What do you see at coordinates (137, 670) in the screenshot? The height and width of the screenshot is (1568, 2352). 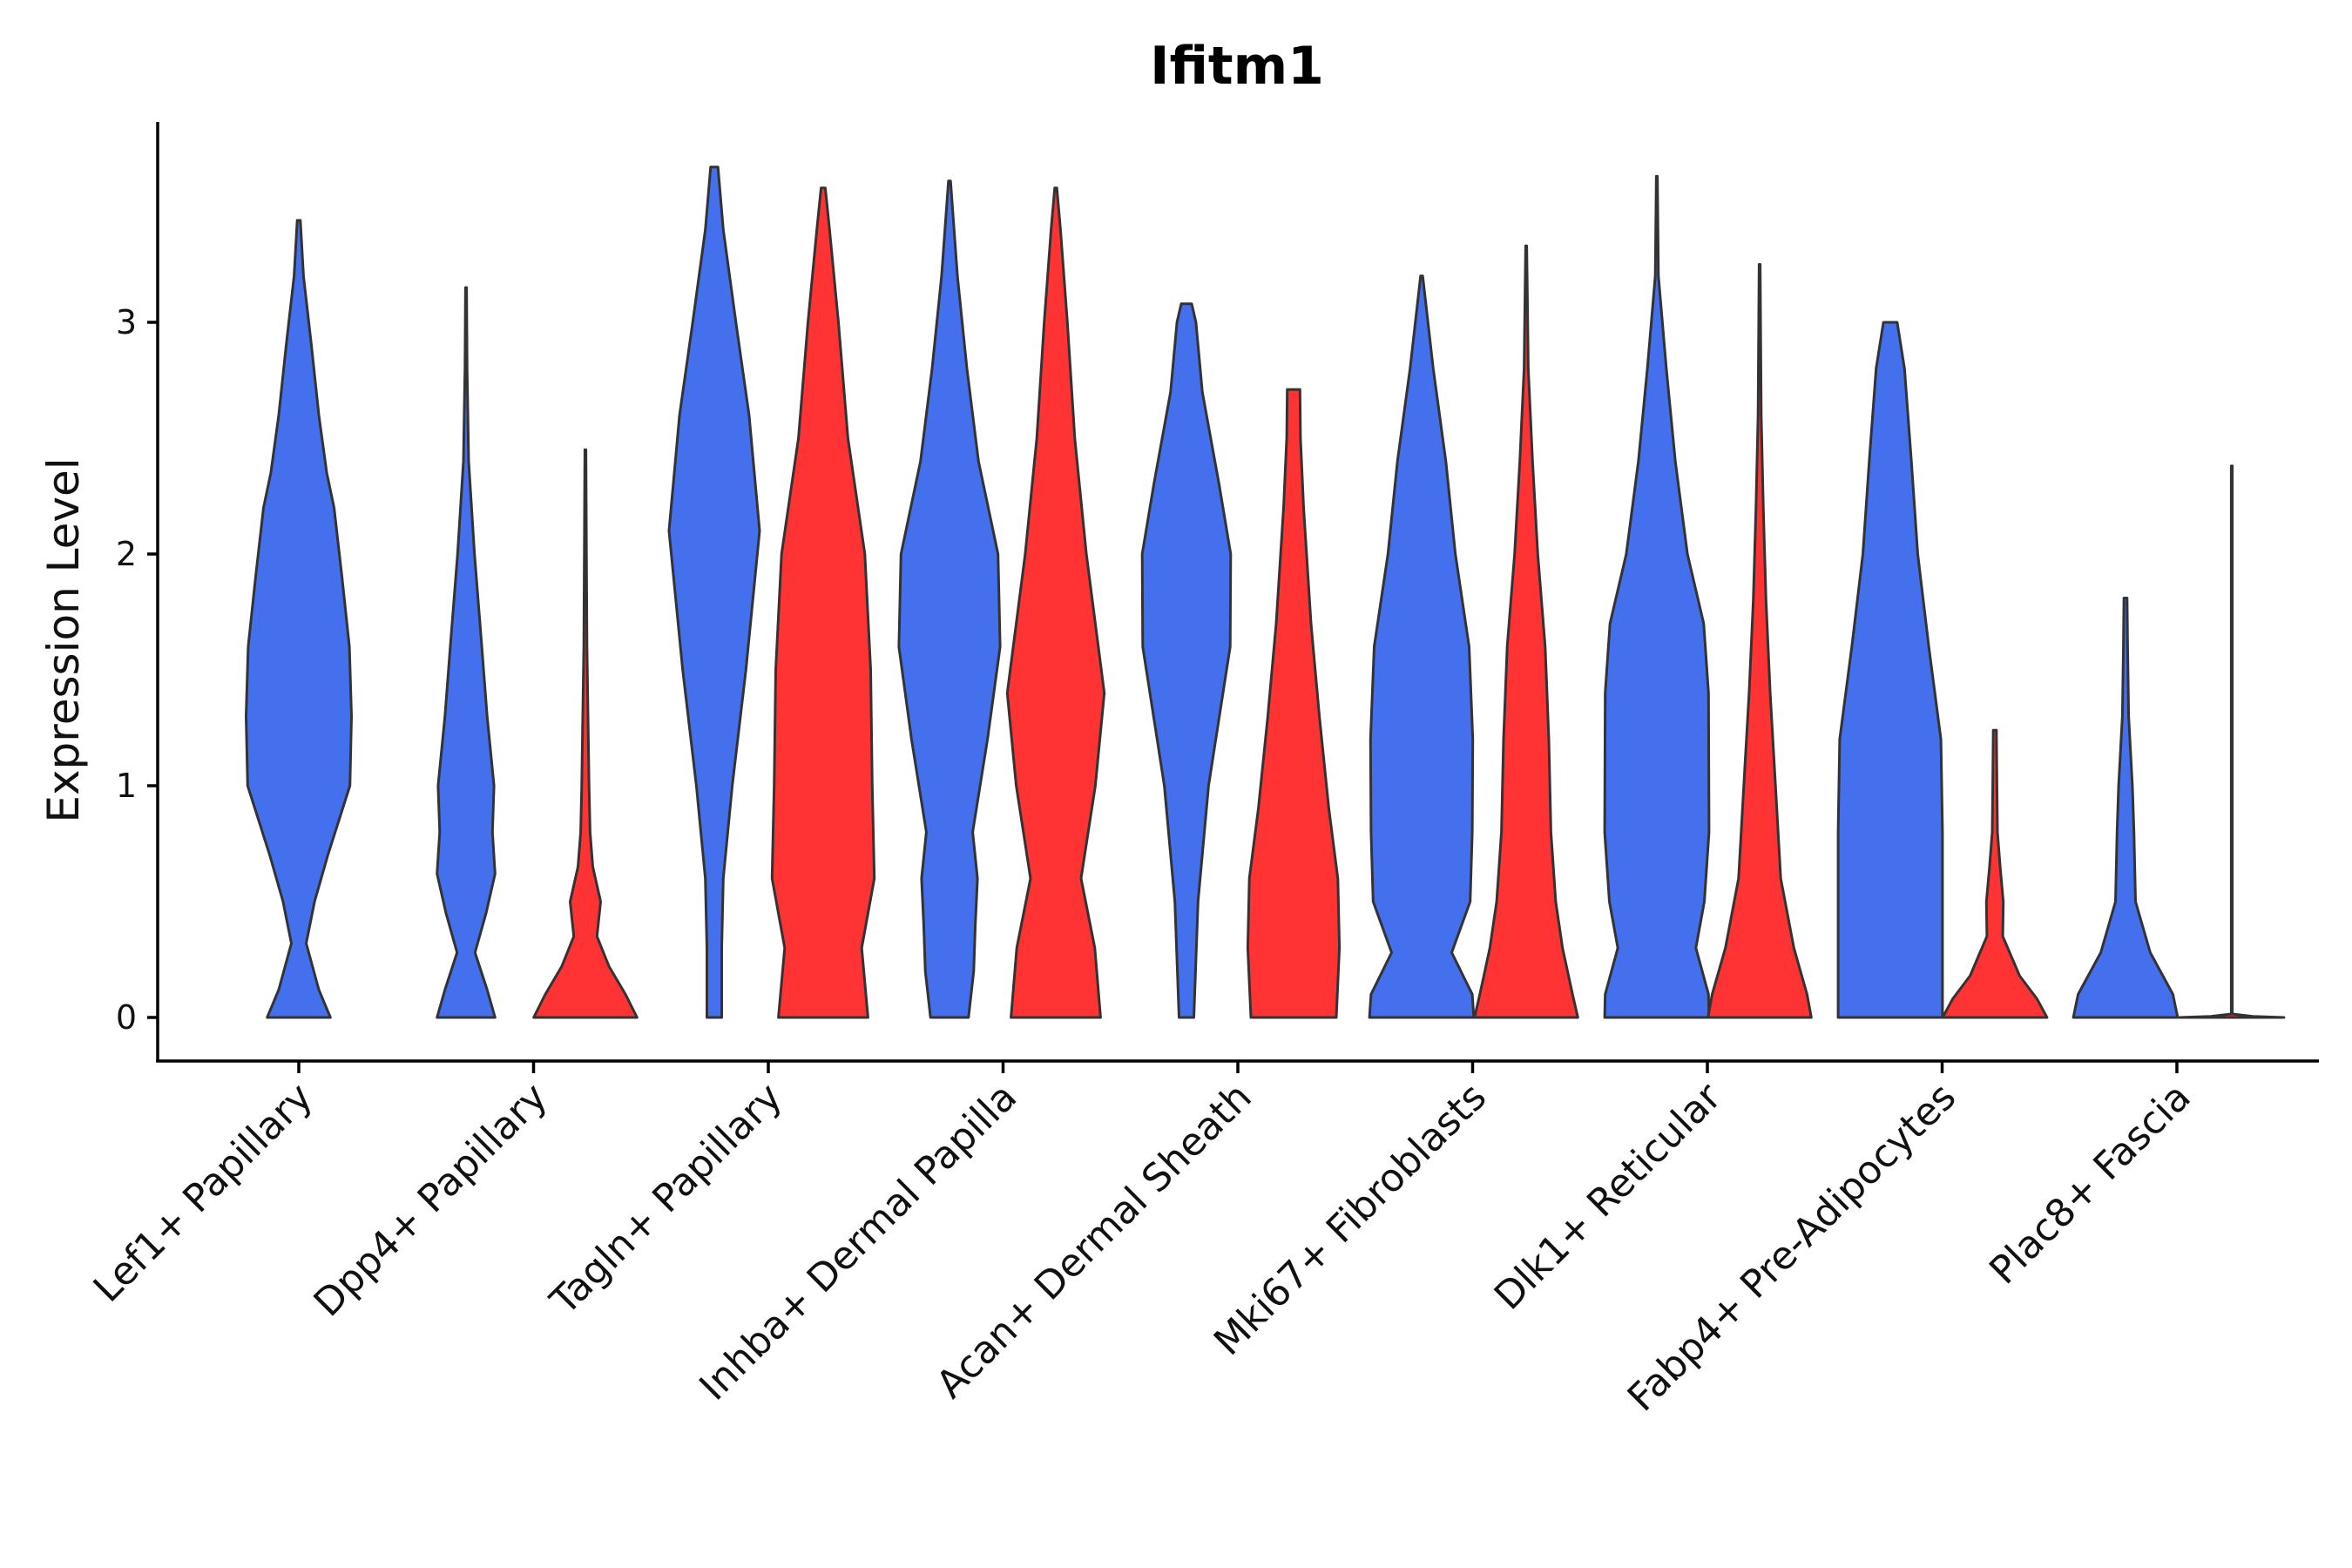 I see `y-ticks: 0 1 2 3` at bounding box center [137, 670].